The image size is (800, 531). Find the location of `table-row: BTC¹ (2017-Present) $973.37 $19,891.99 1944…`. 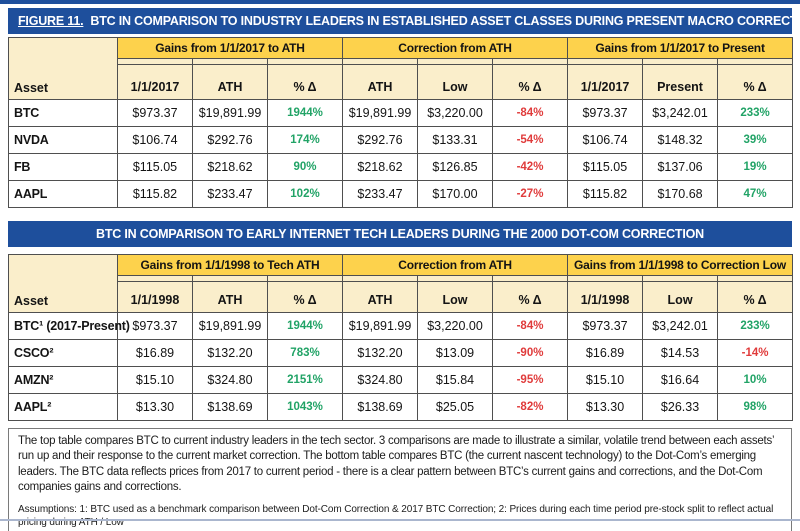

table-row: BTC¹ (2017-Present) $973.37 $19,891.99 1944… is located at coordinates (401, 326).